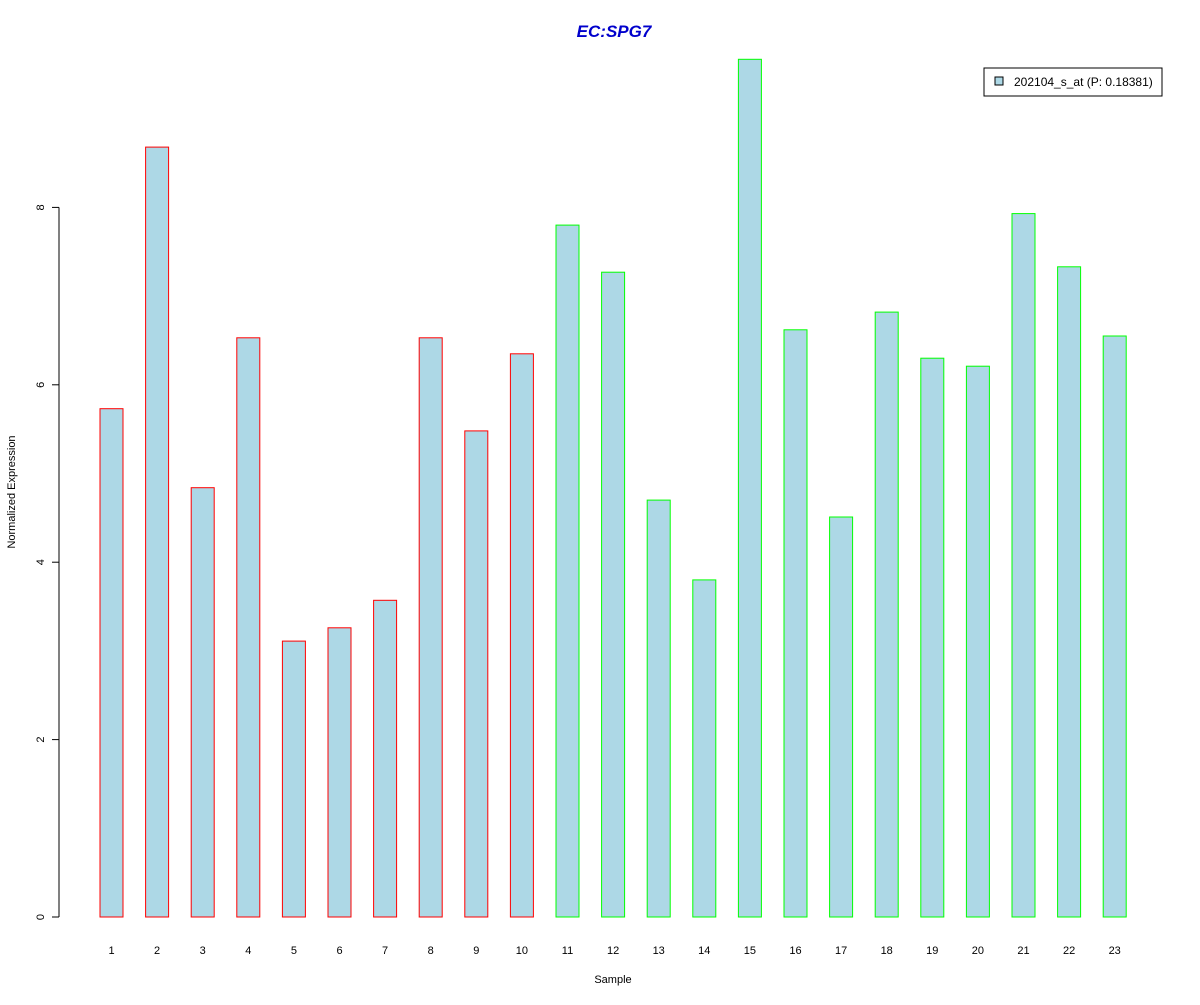 This screenshot has height=1005, width=1200. Describe the element at coordinates (476, 951) in the screenshot. I see `x-tick-label: 9` at that location.